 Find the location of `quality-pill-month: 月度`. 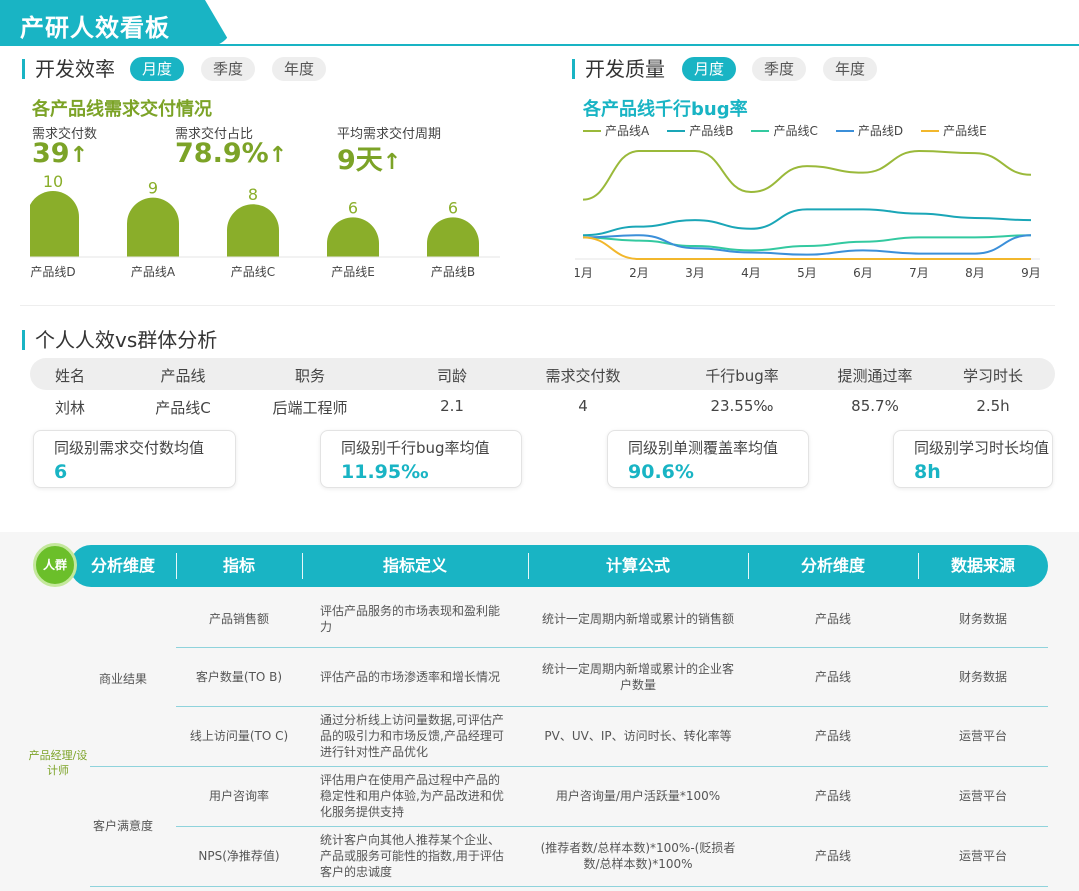

quality-pill-month: 月度 is located at coordinates (709, 69).